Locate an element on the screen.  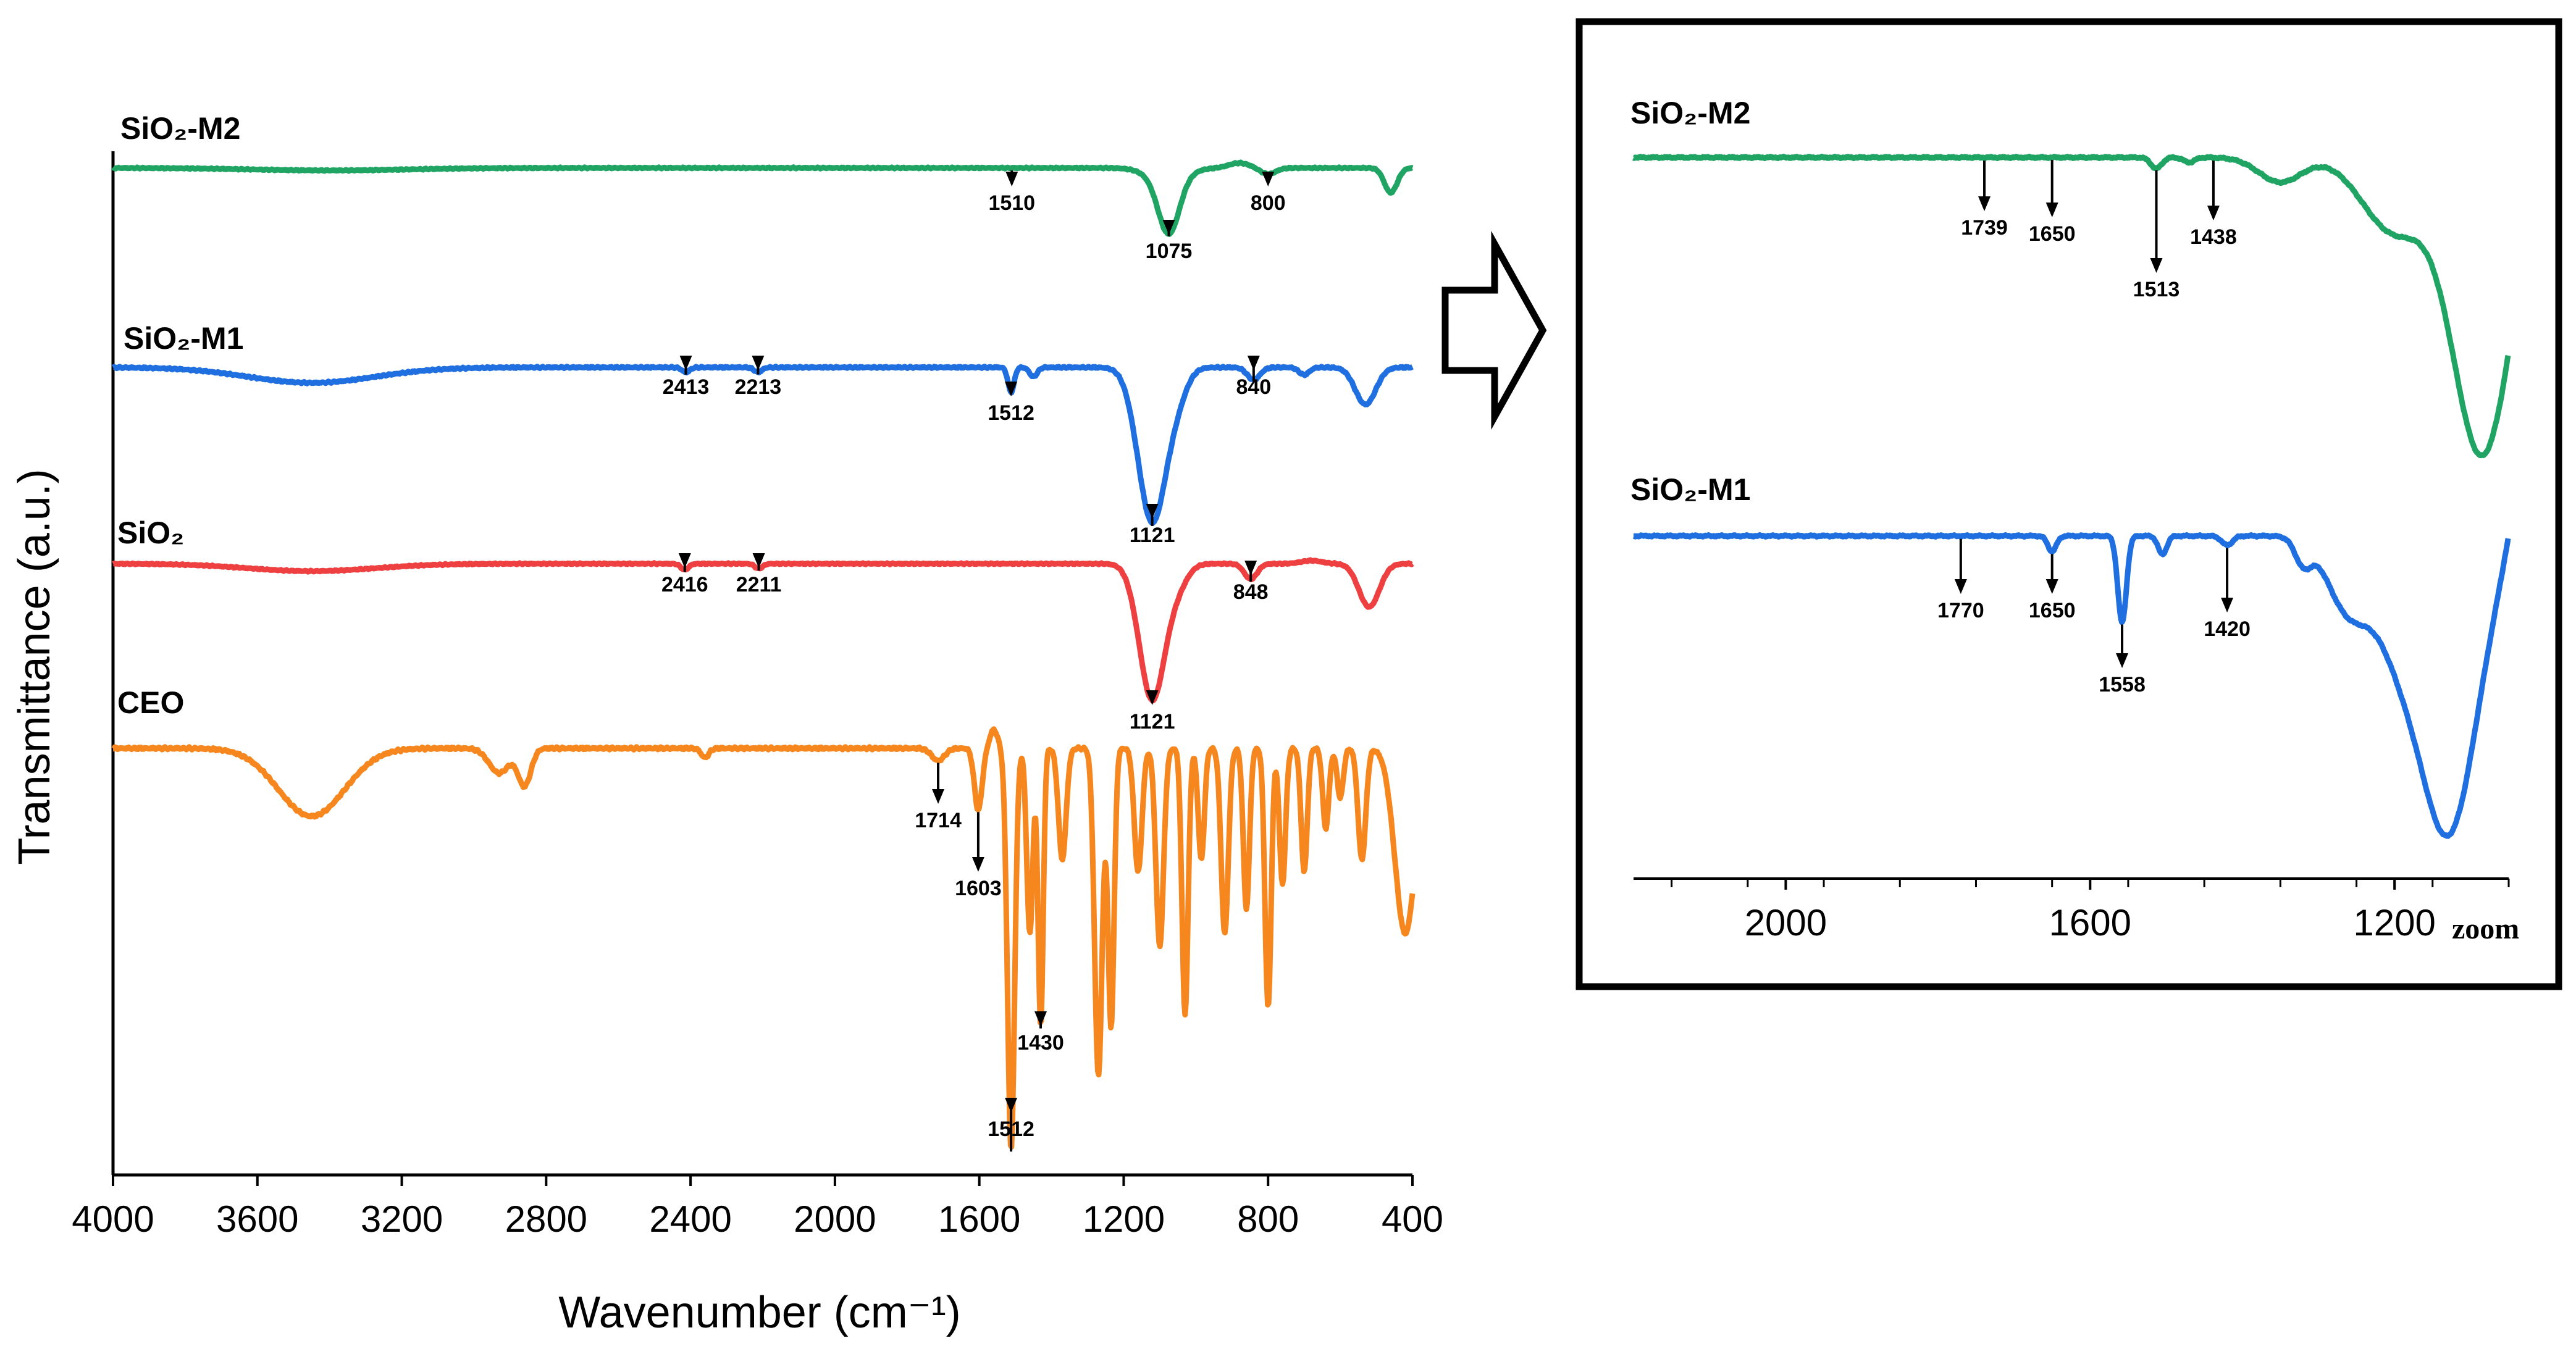
peak-label: 1430 is located at coordinates (1040, 1043).